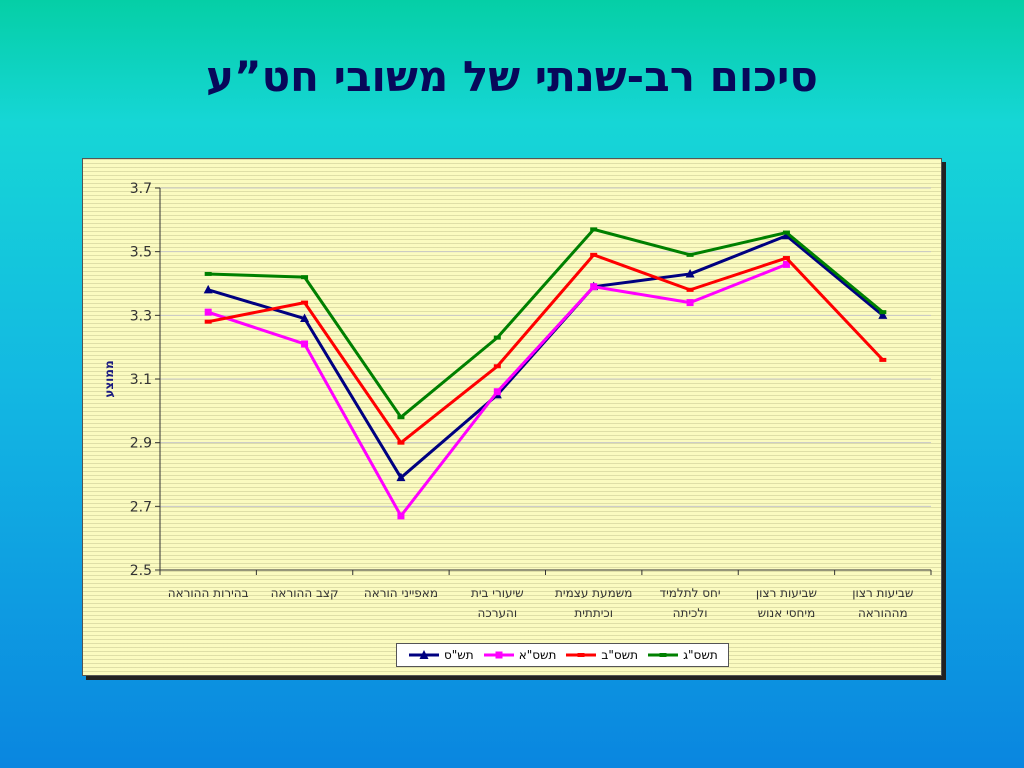 The width and height of the screenshot is (1024, 768). What do you see at coordinates (141, 380) in the screenshot?
I see `y-tick-label: 3.1` at bounding box center [141, 380].